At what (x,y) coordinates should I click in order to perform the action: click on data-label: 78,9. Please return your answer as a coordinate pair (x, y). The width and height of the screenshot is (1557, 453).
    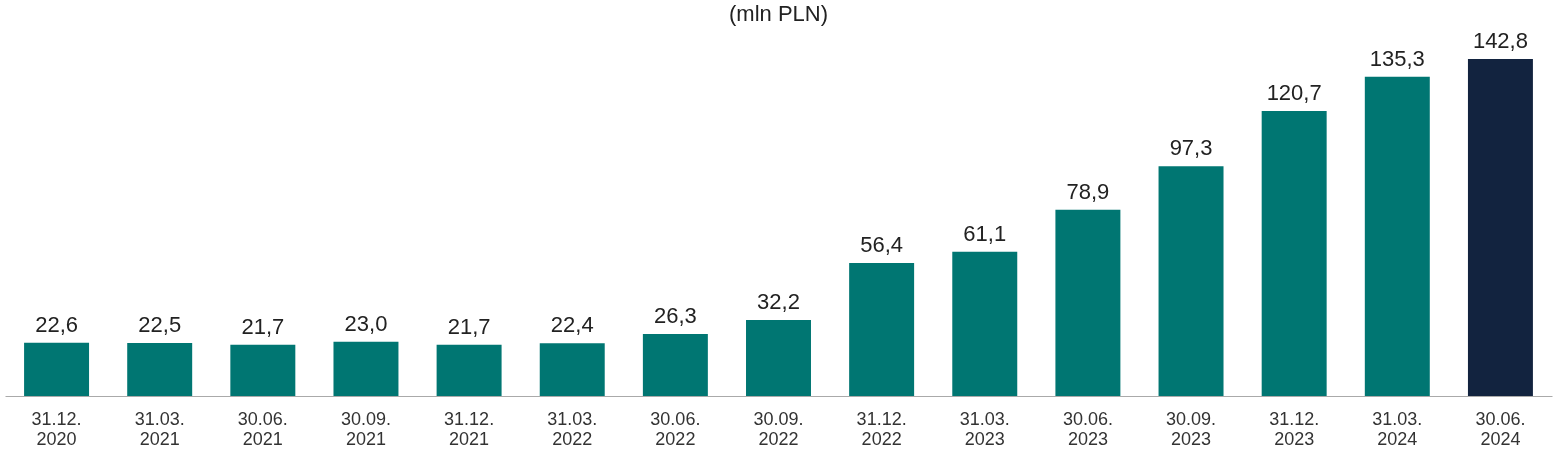
    Looking at the image, I should click on (1088, 191).